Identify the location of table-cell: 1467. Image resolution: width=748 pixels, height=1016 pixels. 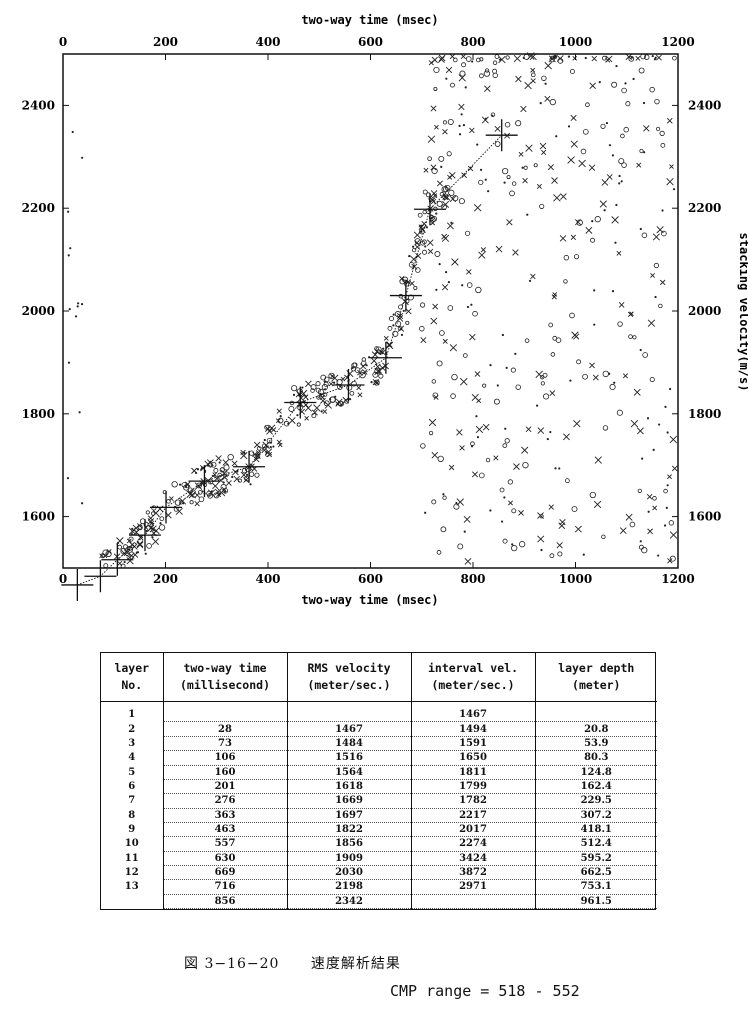
(349, 729).